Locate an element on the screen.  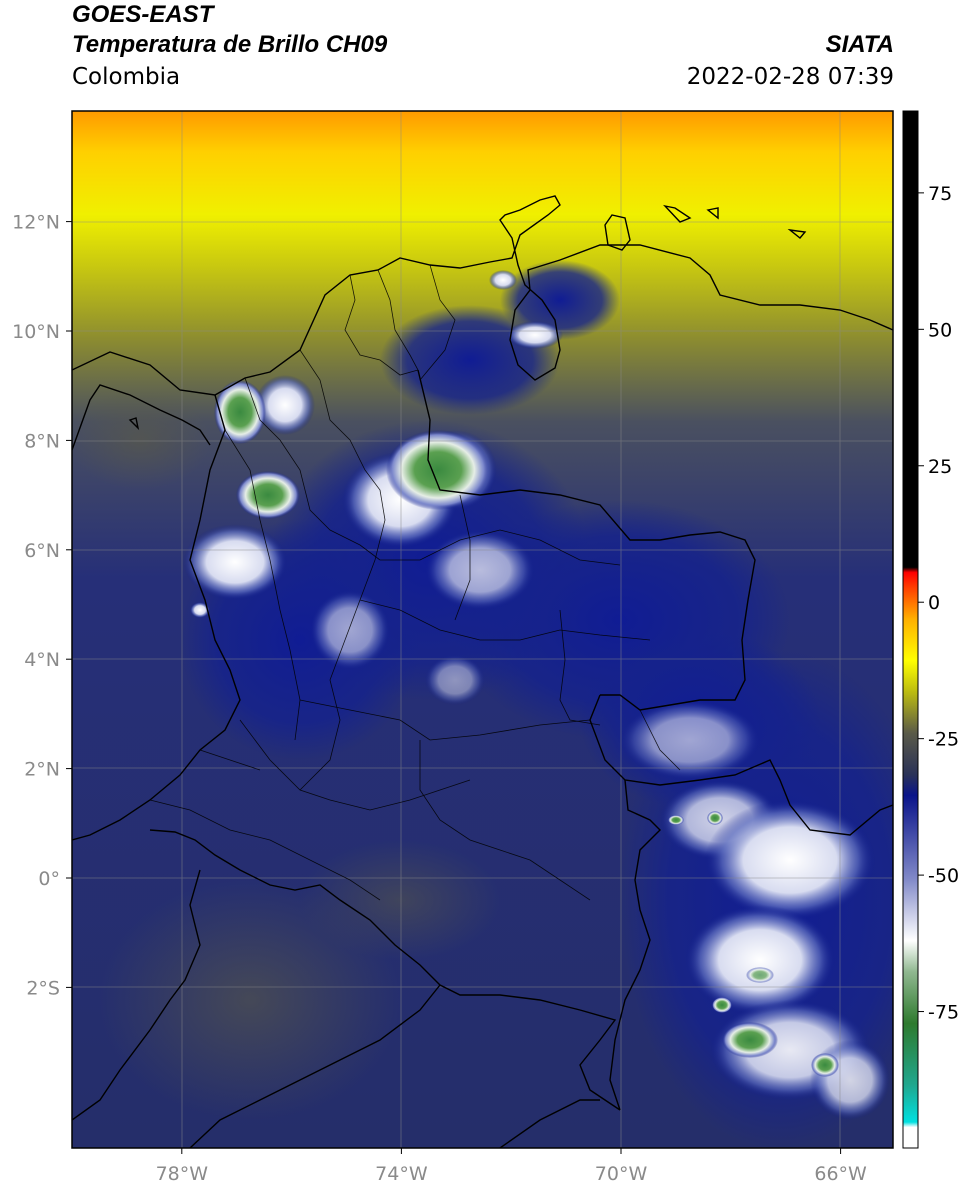
lat-tick-label: 2°N is located at coordinates (42, 770).